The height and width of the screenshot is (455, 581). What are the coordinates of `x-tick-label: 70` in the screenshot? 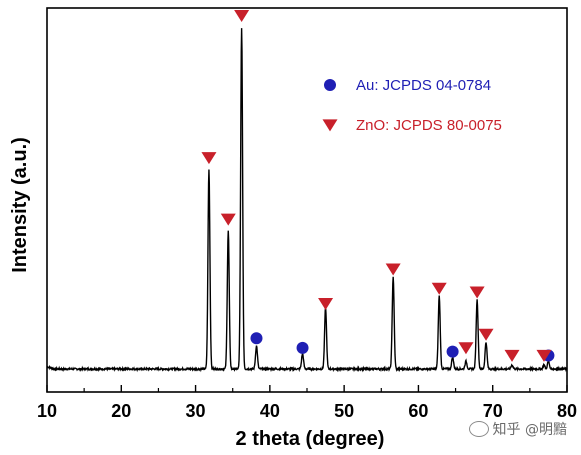 It's located at (493, 411).